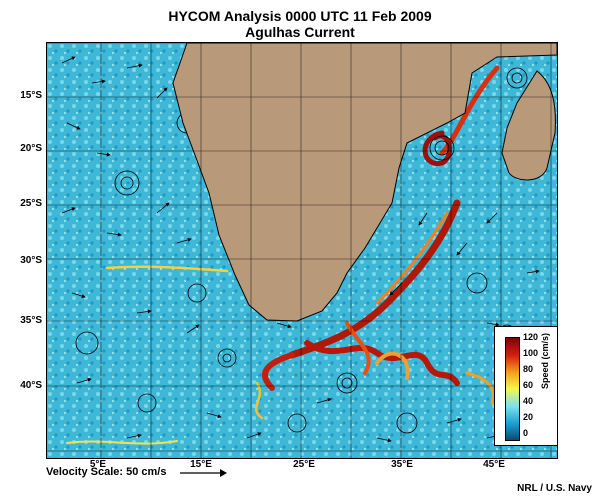 The height and width of the screenshot is (500, 600). What do you see at coordinates (531, 337) in the screenshot?
I see `colorbar-tick: 120` at bounding box center [531, 337].